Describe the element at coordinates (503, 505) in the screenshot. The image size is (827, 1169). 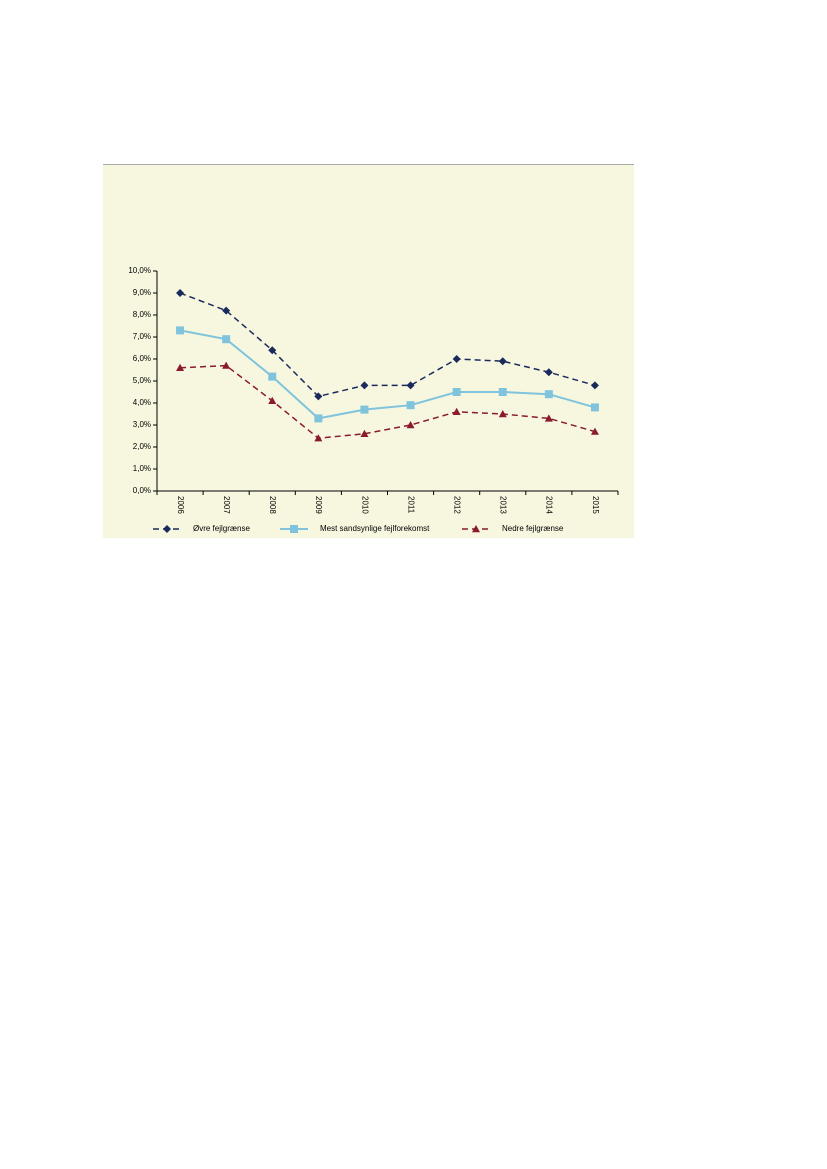
I see `x-tick-label: 2013` at that location.